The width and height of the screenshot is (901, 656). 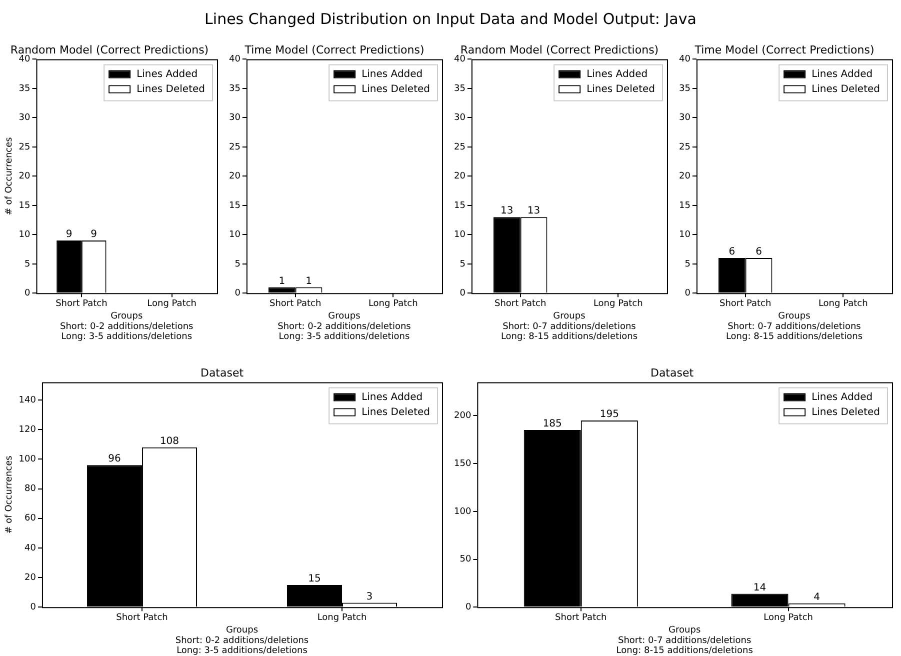 I want to click on y-tick-label: 80, so click(x=30, y=489).